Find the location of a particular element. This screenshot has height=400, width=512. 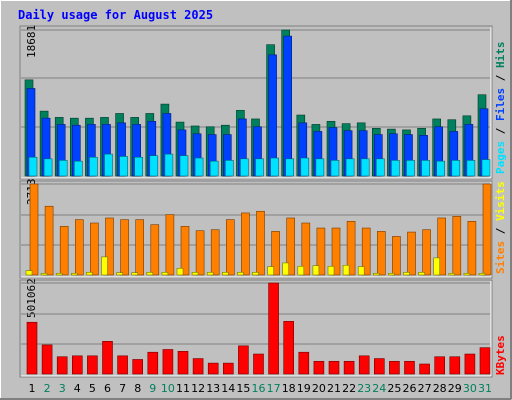

x-tick-label: 7 is located at coordinates (122, 388).